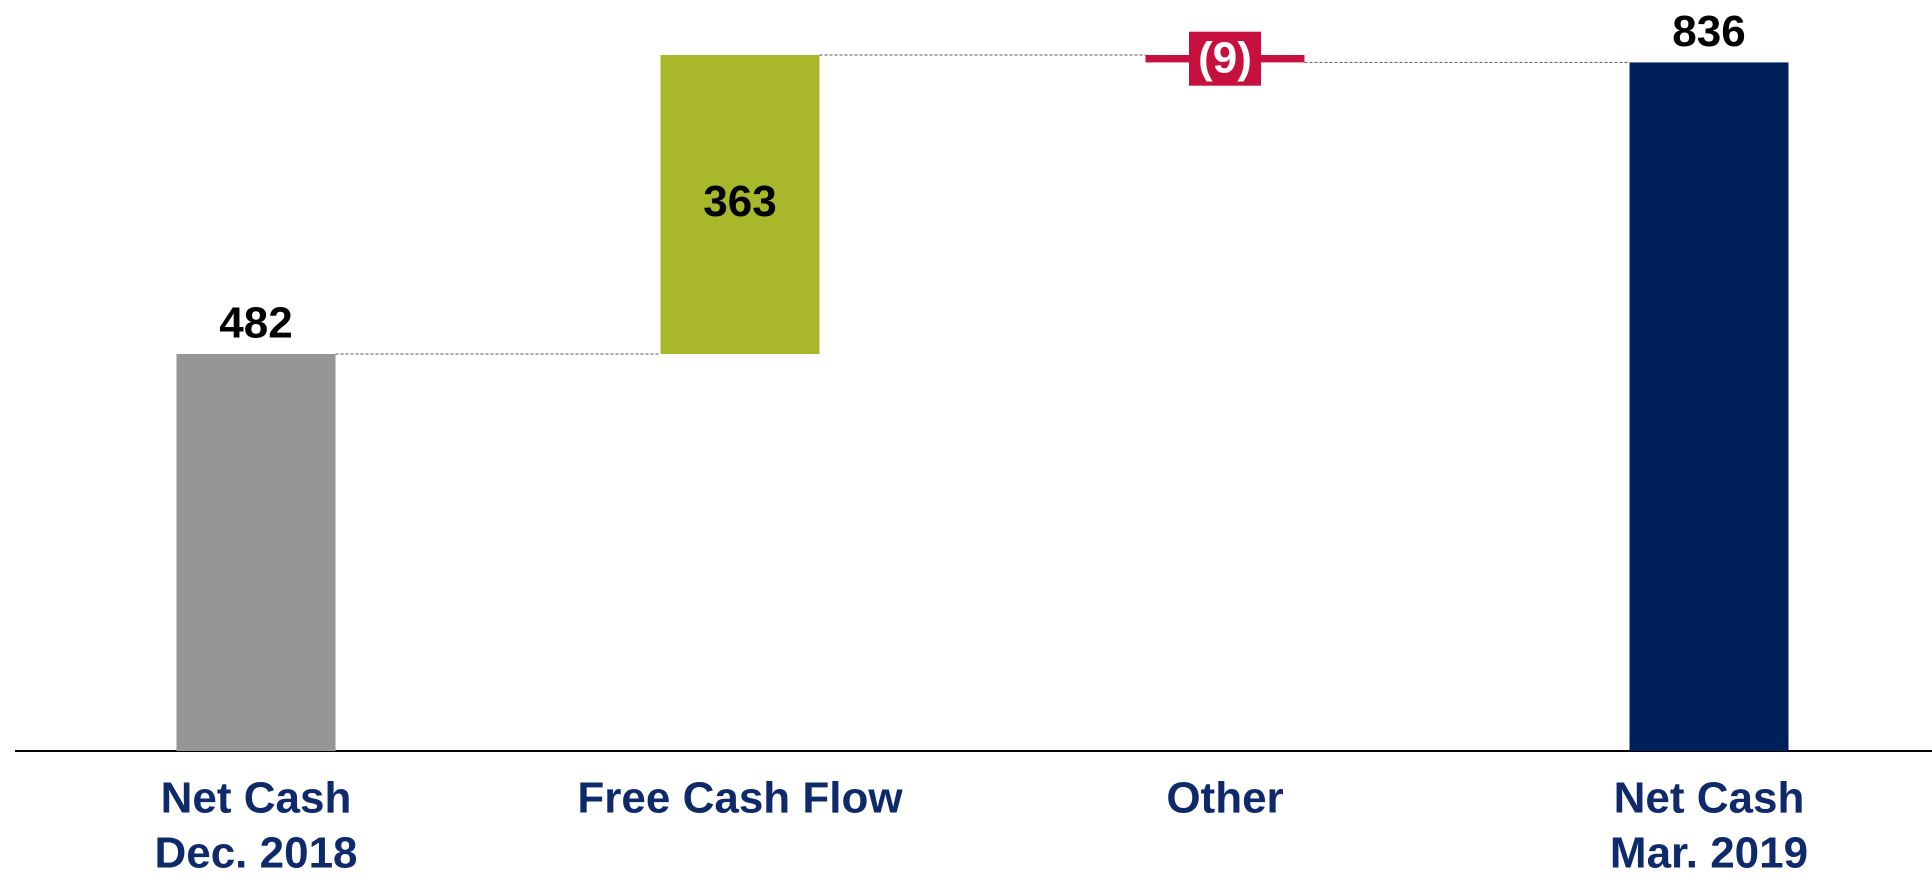 The width and height of the screenshot is (1932, 880). What do you see at coordinates (740, 798) in the screenshot?
I see `category-label: Free Cash Flow` at bounding box center [740, 798].